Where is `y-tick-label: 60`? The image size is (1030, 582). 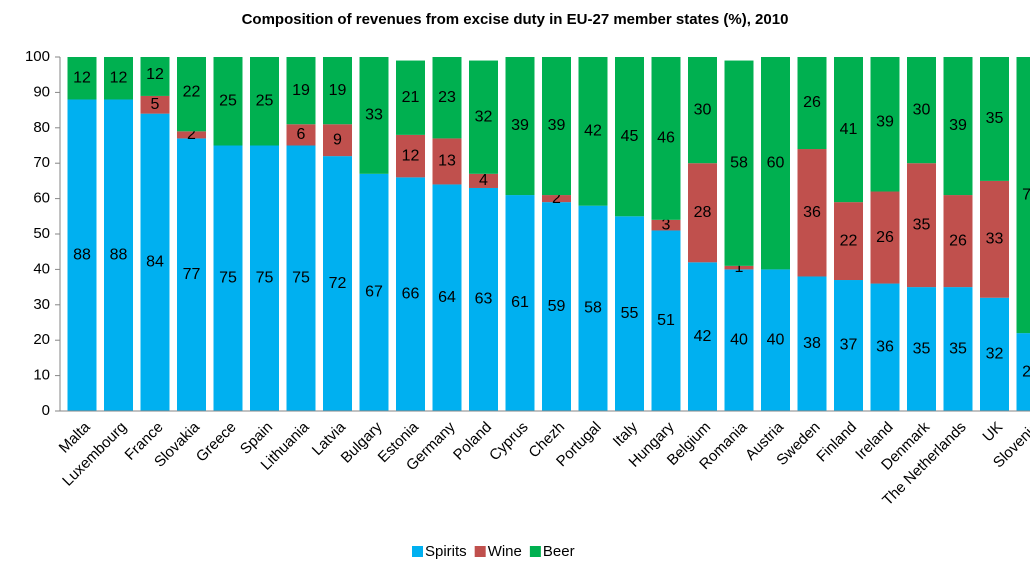 y-tick-label: 60 is located at coordinates (41, 198).